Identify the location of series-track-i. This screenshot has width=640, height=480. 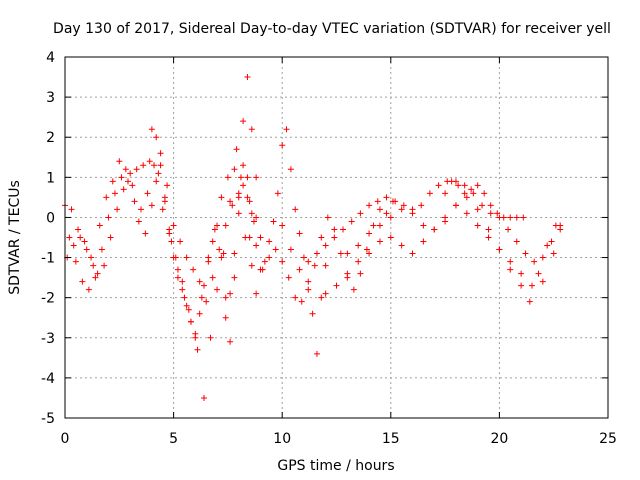
(451, 249).